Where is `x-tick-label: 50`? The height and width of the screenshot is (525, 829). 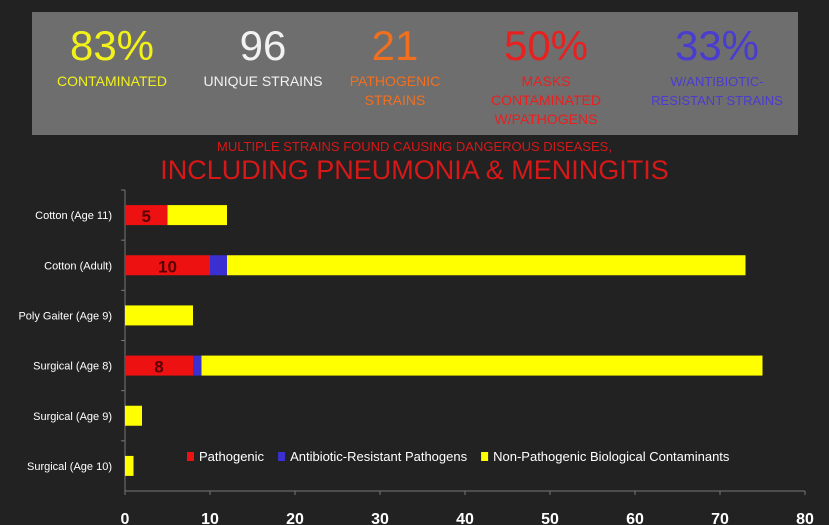 x-tick-label: 50 is located at coordinates (550, 518).